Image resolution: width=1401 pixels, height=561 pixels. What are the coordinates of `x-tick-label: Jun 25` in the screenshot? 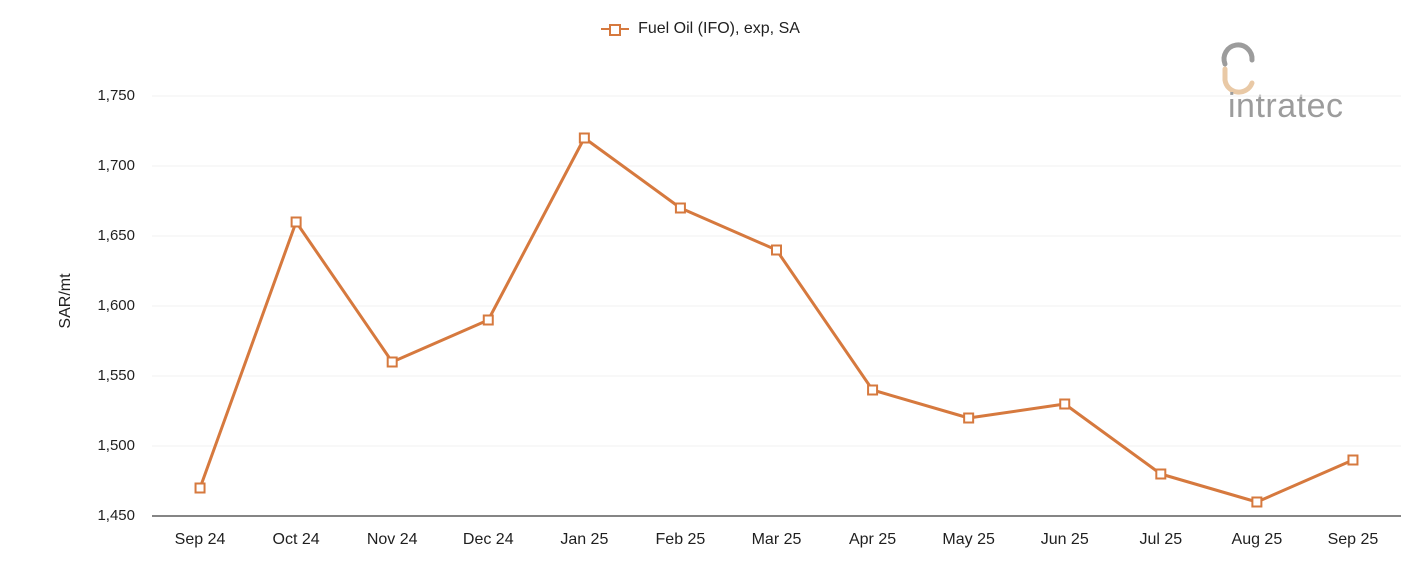 It's located at (1064, 539).